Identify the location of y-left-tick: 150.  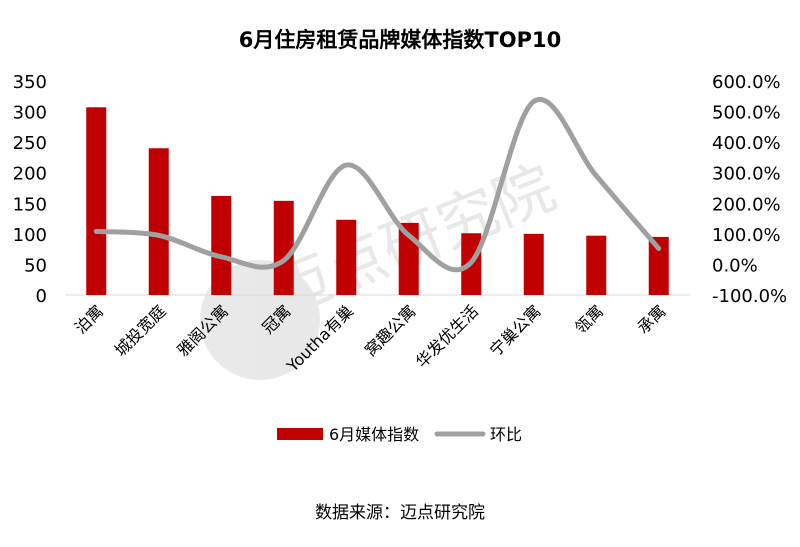
(30, 204).